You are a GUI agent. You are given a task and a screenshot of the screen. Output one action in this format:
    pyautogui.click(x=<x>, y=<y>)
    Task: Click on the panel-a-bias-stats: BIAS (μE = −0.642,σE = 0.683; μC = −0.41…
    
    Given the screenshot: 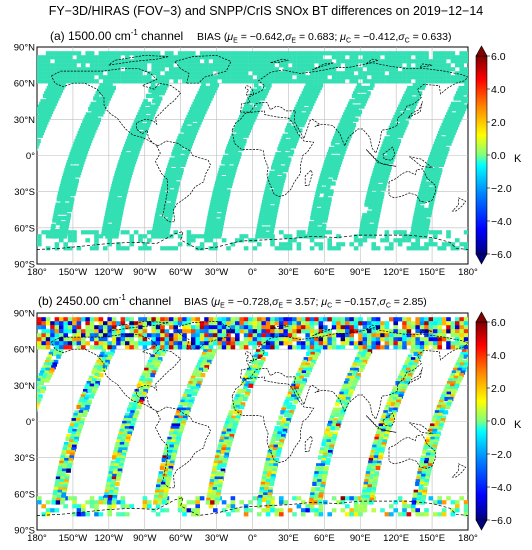 What is the action you would take?
    pyautogui.click(x=324, y=38)
    